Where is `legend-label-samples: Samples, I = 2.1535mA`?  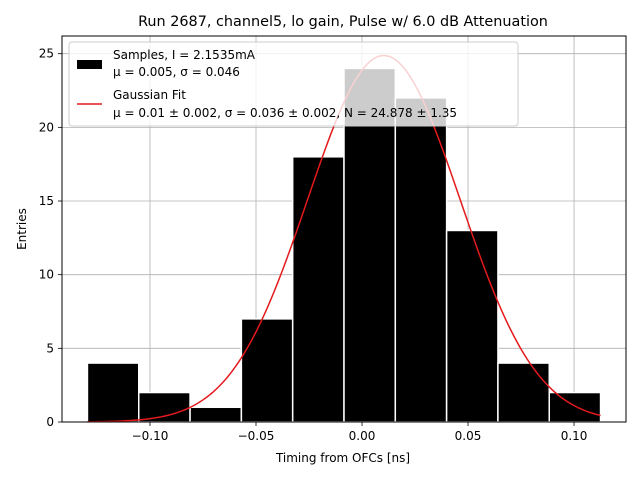
legend-label-samples: Samples, I = 2.1535mA is located at coordinates (184, 55).